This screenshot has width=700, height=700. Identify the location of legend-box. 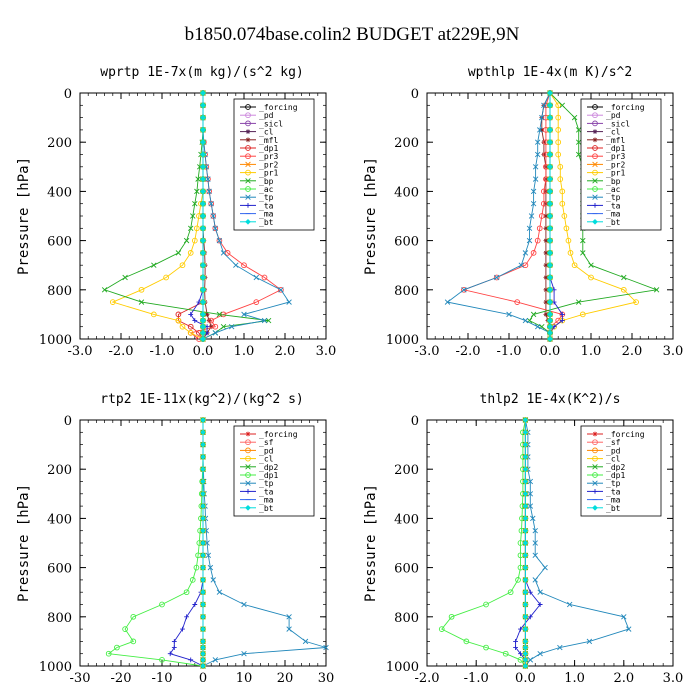
(621, 471).